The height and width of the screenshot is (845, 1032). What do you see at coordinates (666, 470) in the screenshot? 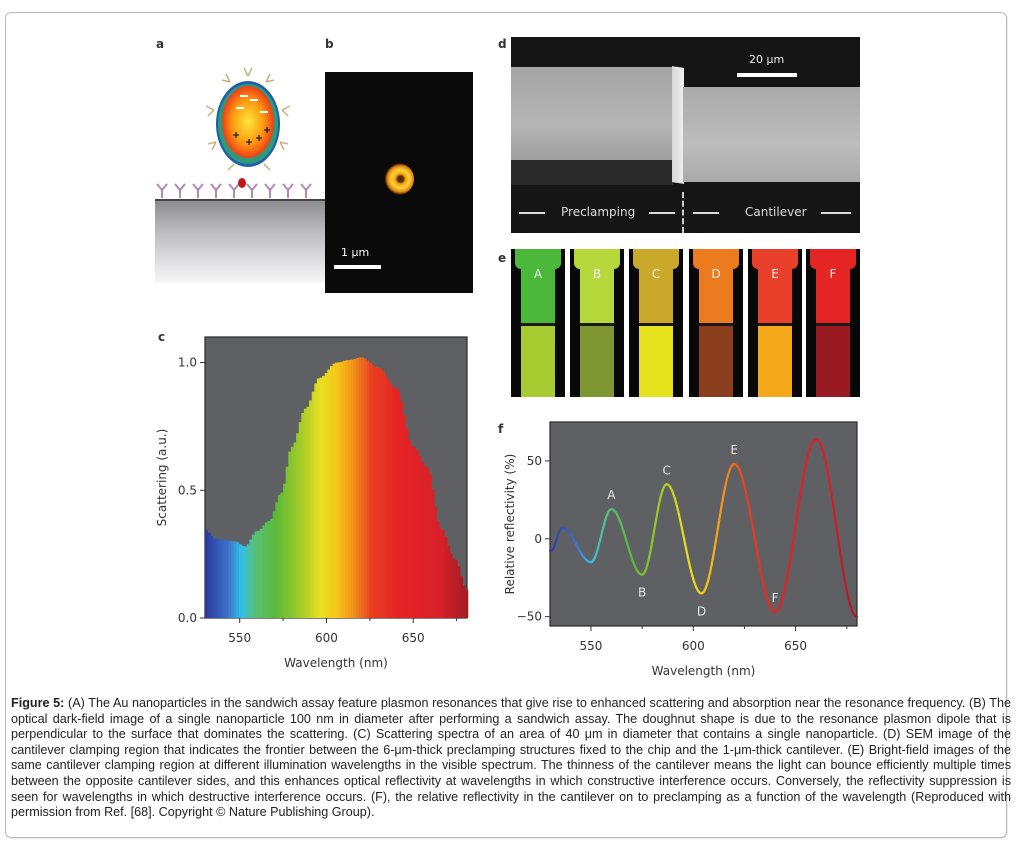
I see `peak-annotation: C` at bounding box center [666, 470].